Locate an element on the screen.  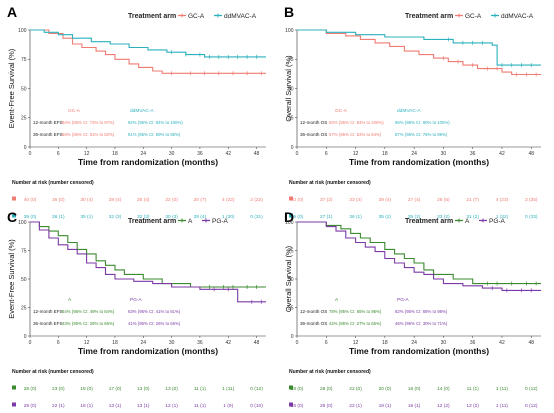
risk-cell: 1 (30) is located at coordinates (228, 217).